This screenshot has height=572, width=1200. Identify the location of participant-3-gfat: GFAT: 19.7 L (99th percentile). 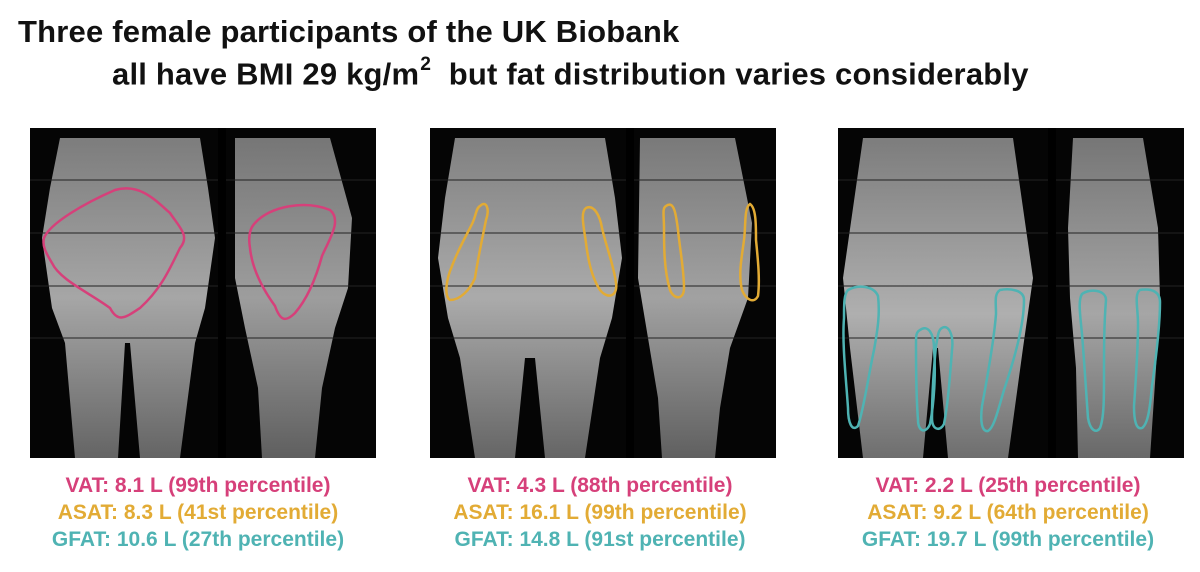
(1008, 539).